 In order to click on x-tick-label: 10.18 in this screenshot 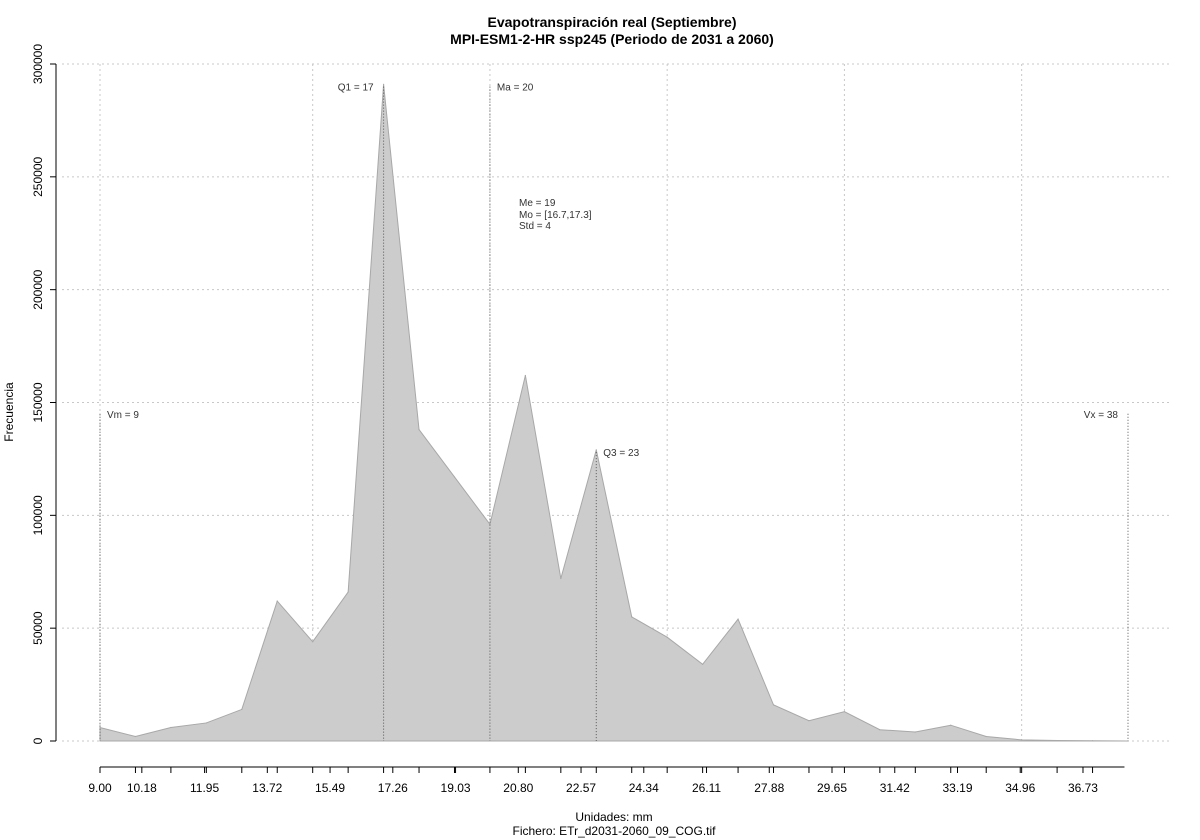, I will do `click(142, 788)`.